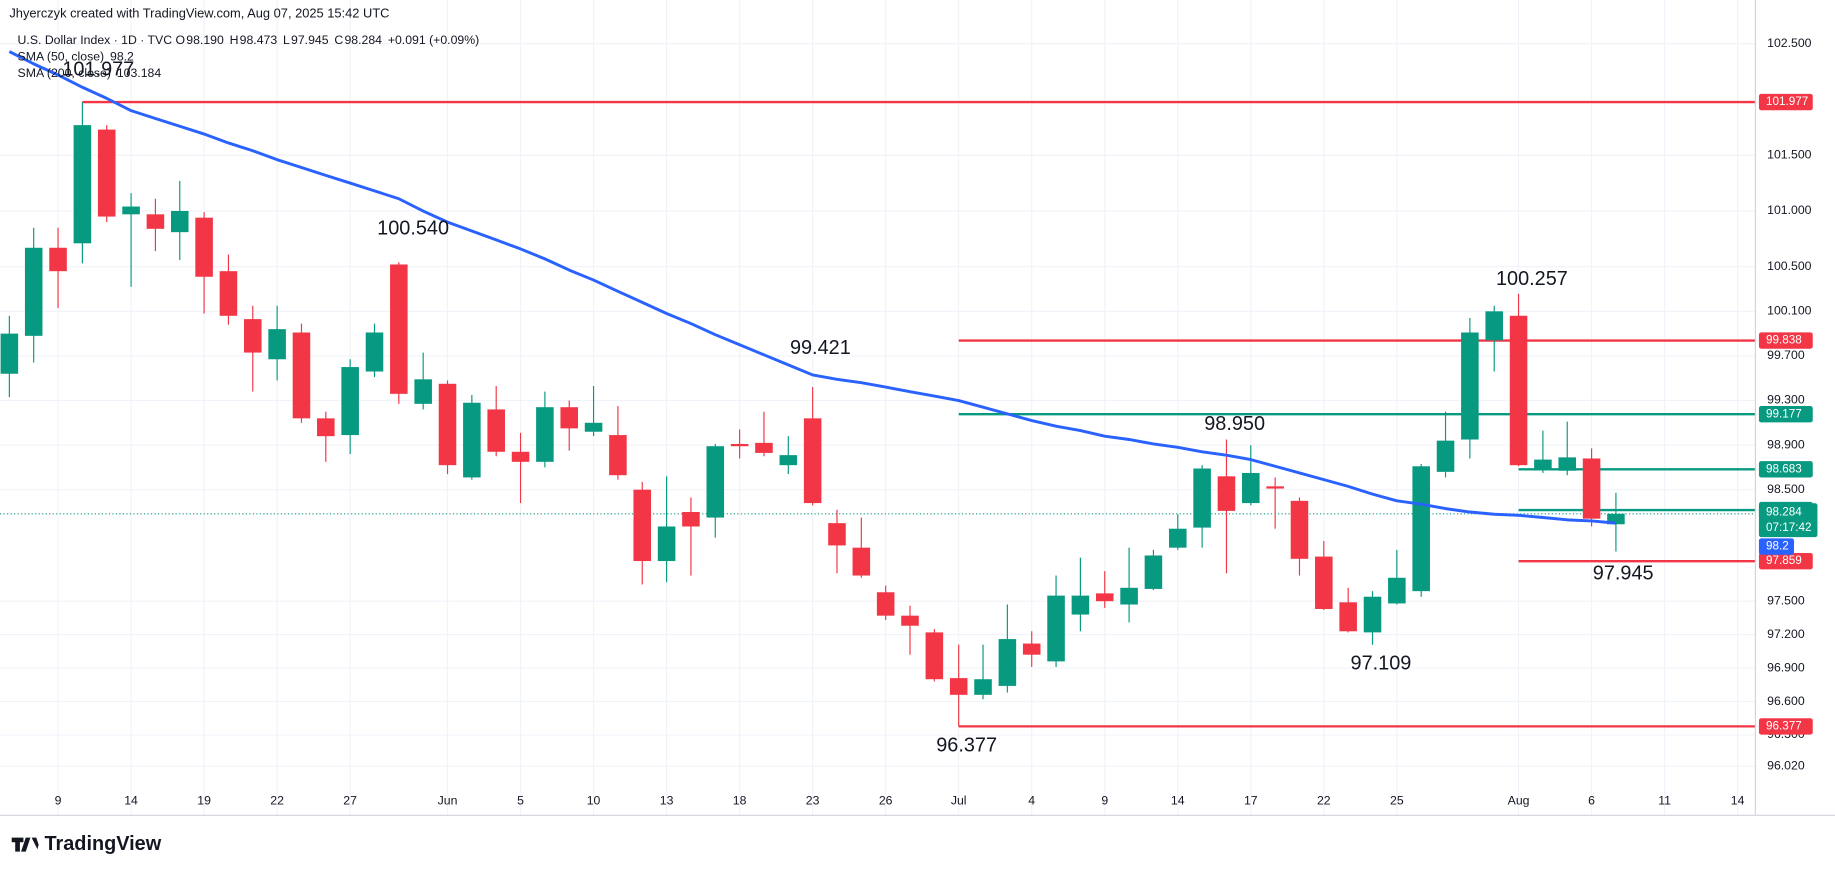 The image size is (1835, 875). What do you see at coordinates (1786, 489) in the screenshot?
I see `y-tick-label: 98.500` at bounding box center [1786, 489].